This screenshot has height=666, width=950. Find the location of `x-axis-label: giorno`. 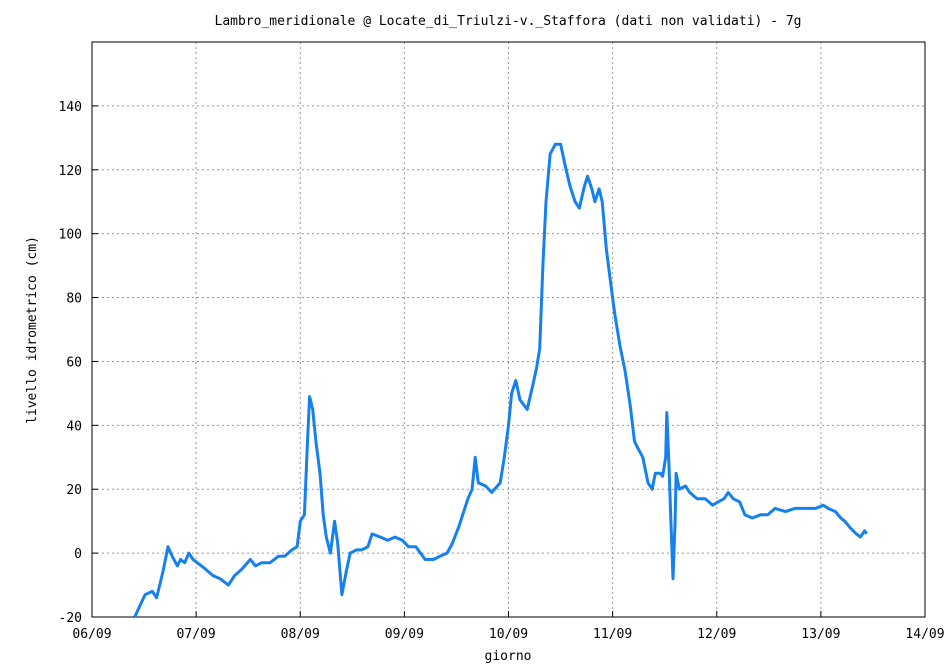

x-axis-label: giorno is located at coordinates (508, 656).